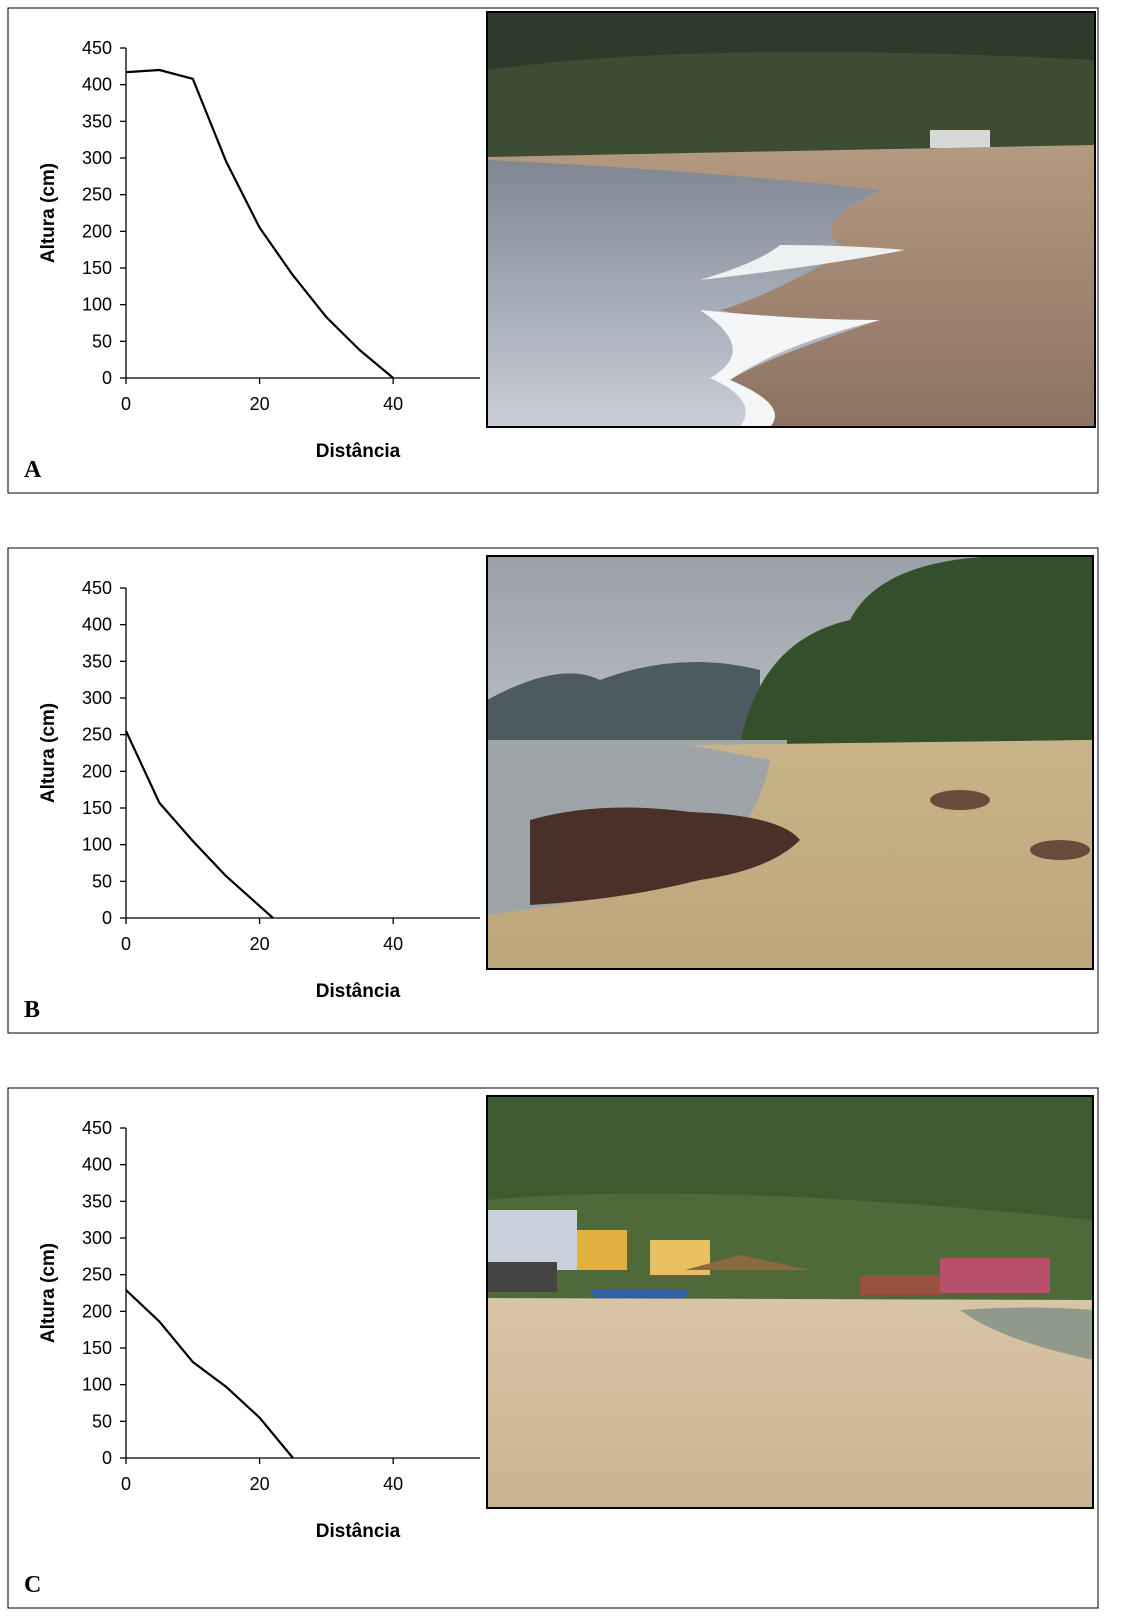  I want to click on panel-label: C, so click(32, 1585).